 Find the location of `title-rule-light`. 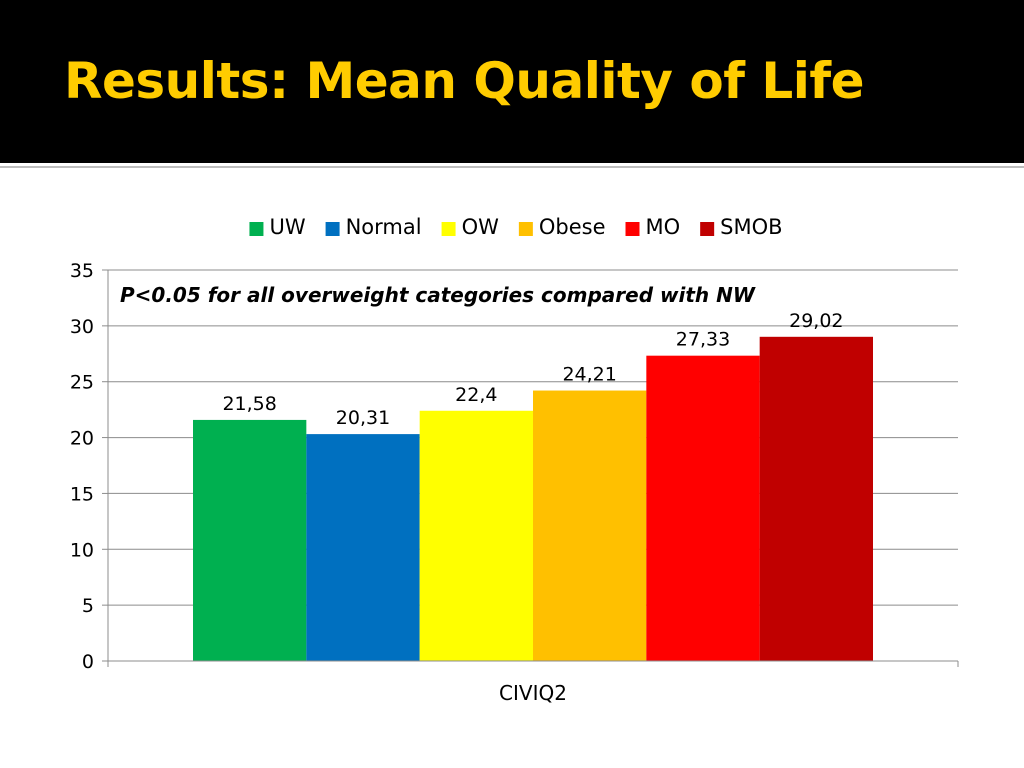

title-rule-light is located at coordinates (512, 167).